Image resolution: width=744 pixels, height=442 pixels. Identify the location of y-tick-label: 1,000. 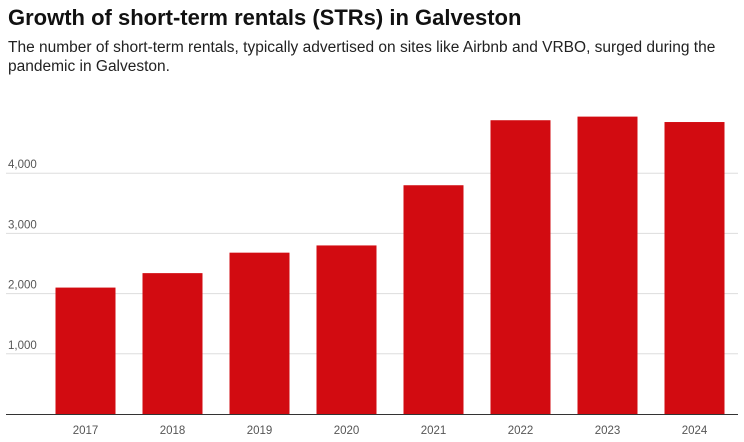
(22, 346).